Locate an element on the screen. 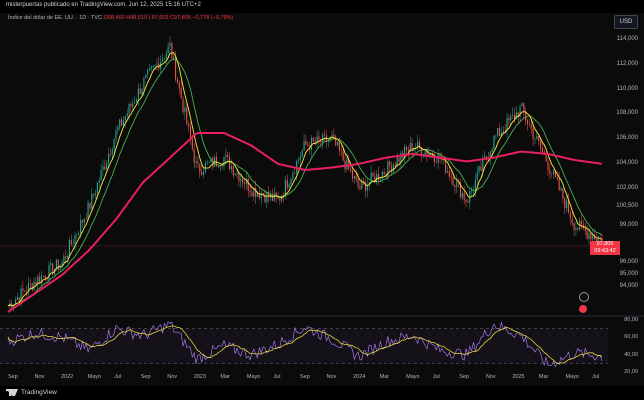 The height and width of the screenshot is (400, 644). tv-logo-icon is located at coordinates (12, 392).